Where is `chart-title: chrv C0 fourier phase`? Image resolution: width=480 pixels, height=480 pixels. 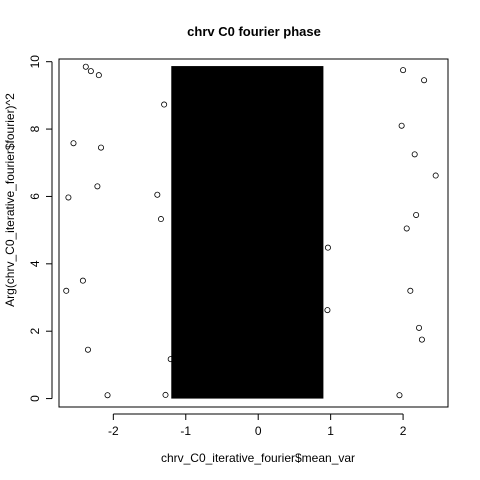
chart-title: chrv C0 fourier phase is located at coordinates (254, 31).